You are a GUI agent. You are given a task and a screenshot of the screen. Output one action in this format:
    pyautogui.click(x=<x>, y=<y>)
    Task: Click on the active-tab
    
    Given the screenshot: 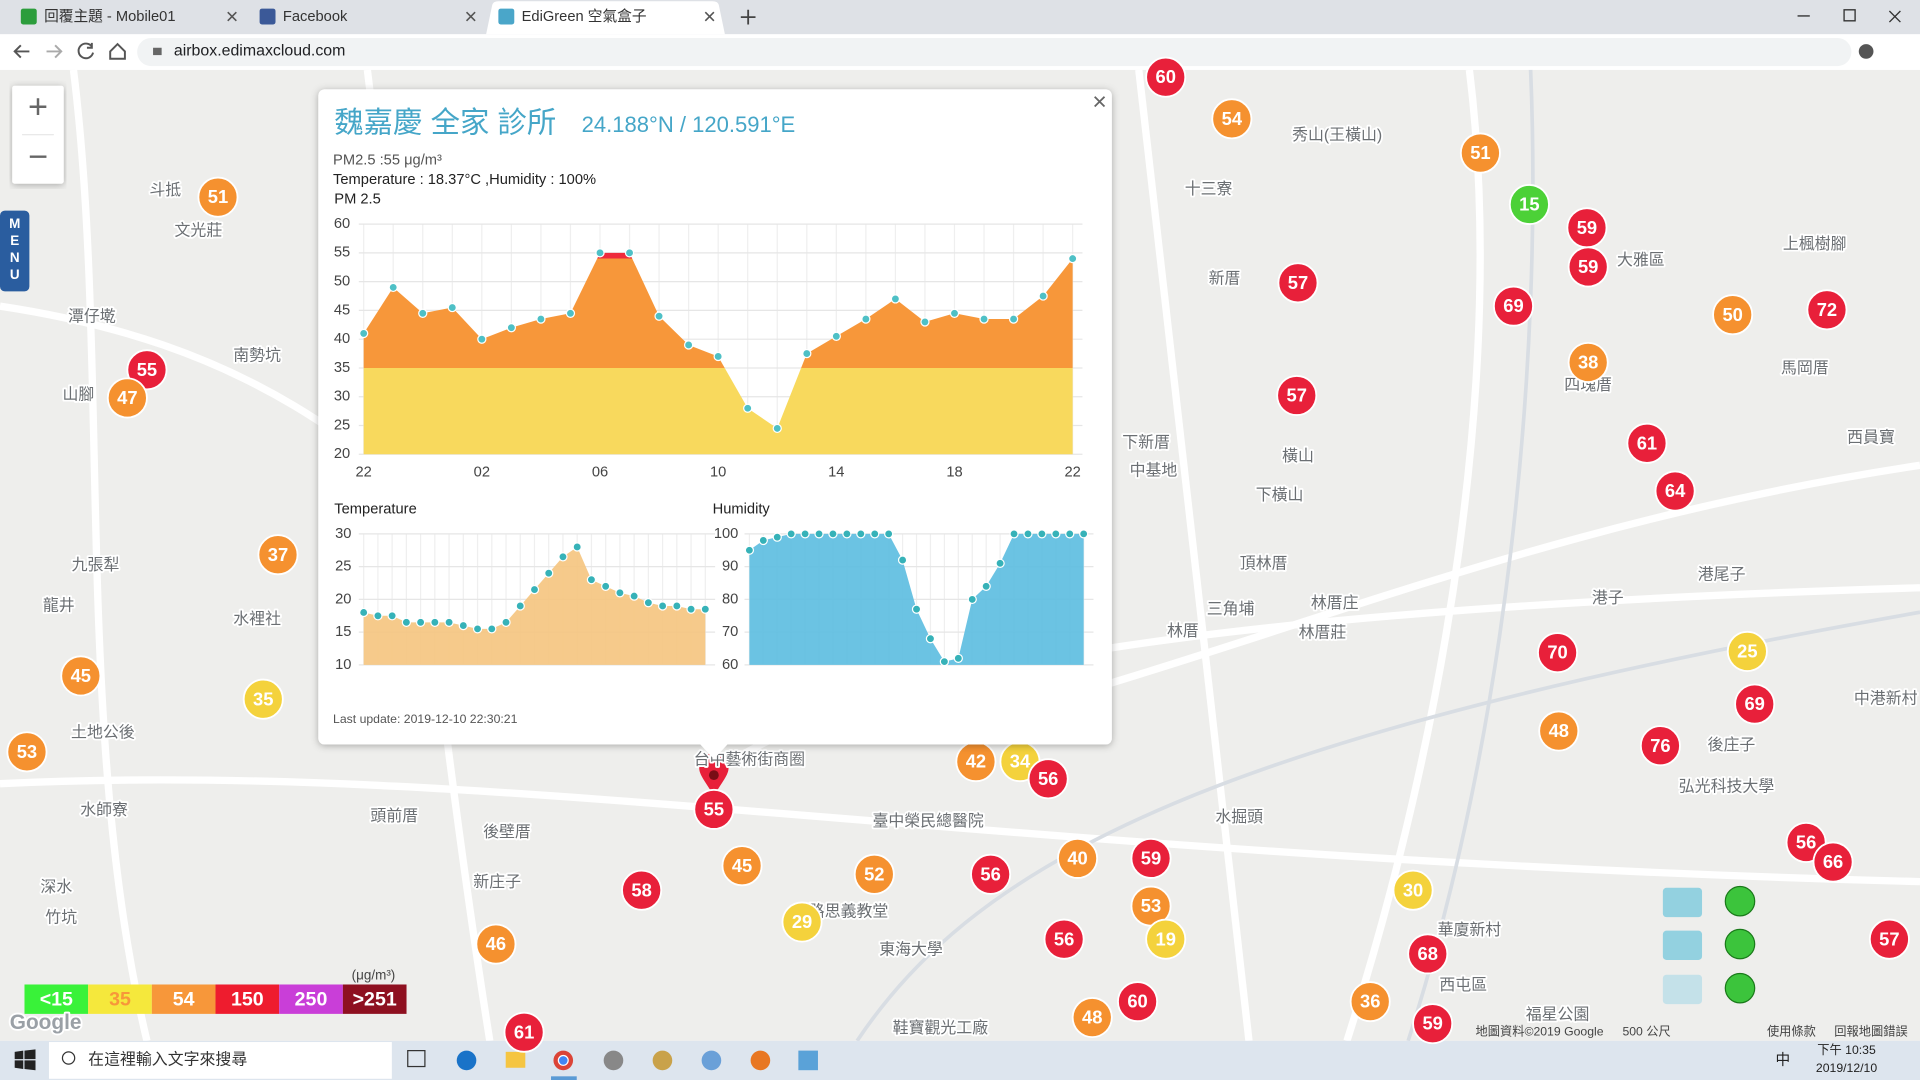 What is the action you would take?
    pyautogui.click(x=605, y=18)
    